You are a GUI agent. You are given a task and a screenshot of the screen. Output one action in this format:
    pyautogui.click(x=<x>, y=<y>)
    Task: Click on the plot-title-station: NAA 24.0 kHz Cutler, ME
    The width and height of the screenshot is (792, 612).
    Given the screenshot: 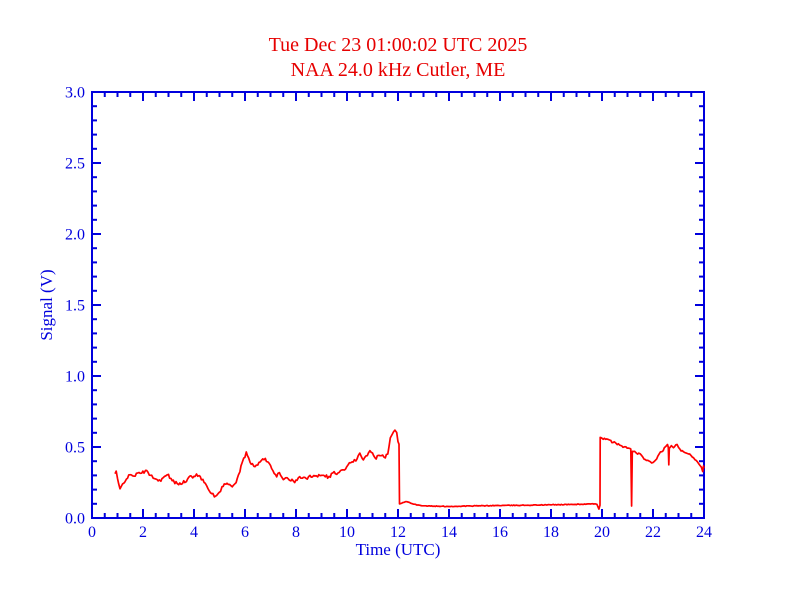 What is the action you would take?
    pyautogui.click(x=398, y=70)
    